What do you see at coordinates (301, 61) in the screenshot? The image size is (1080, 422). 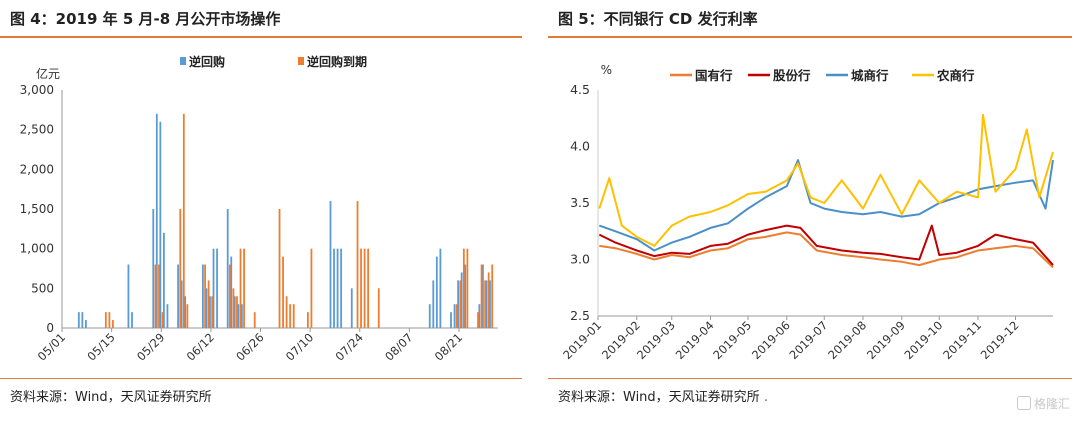 I see `legend-swatch` at bounding box center [301, 61].